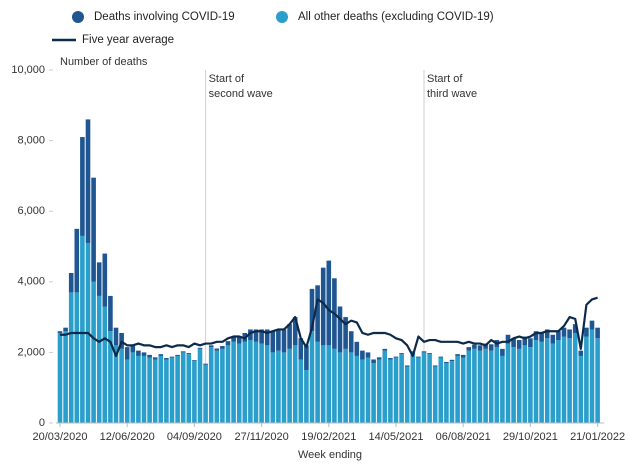  What do you see at coordinates (194, 437) in the screenshot?
I see `x-tick-label: 04/09/2020` at bounding box center [194, 437].